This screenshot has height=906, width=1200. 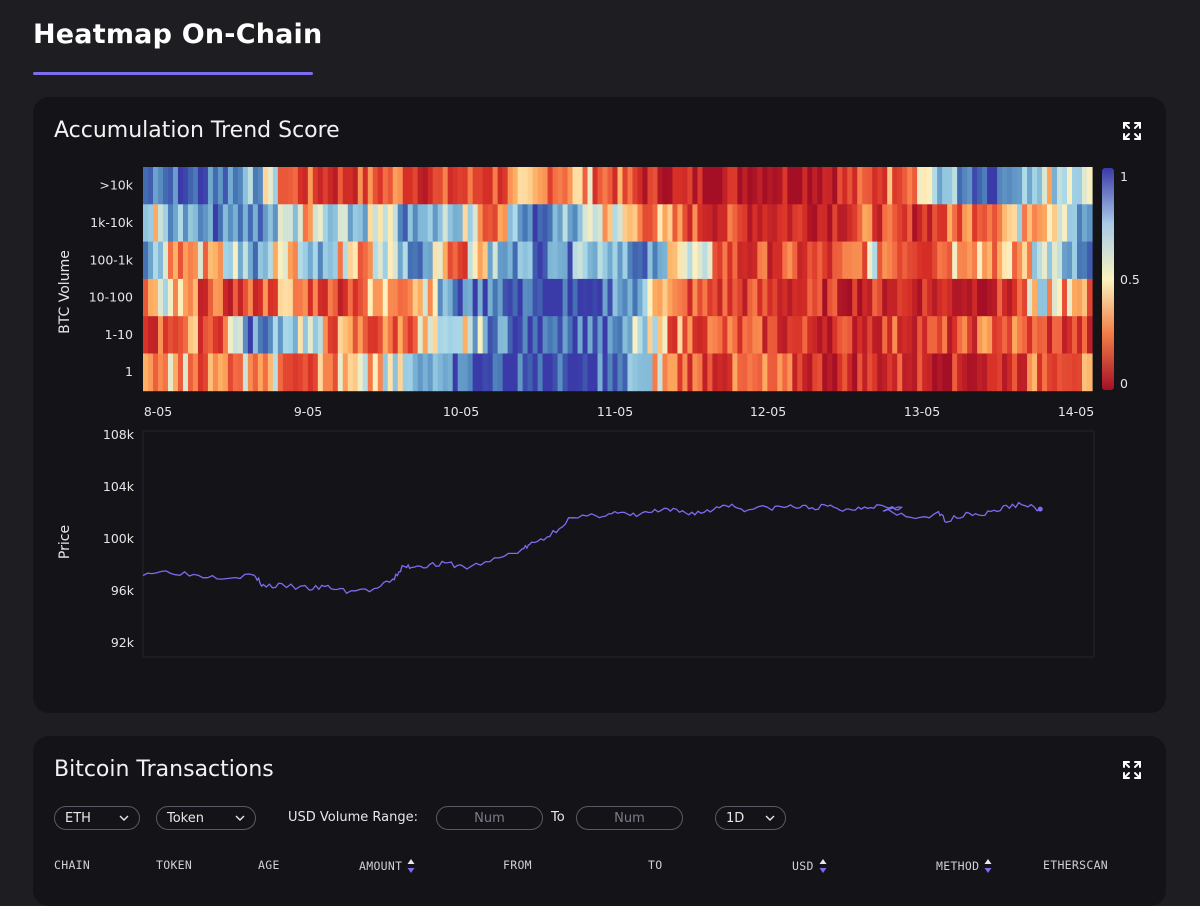 I want to click on usd-max-input, so click(x=629, y=818).